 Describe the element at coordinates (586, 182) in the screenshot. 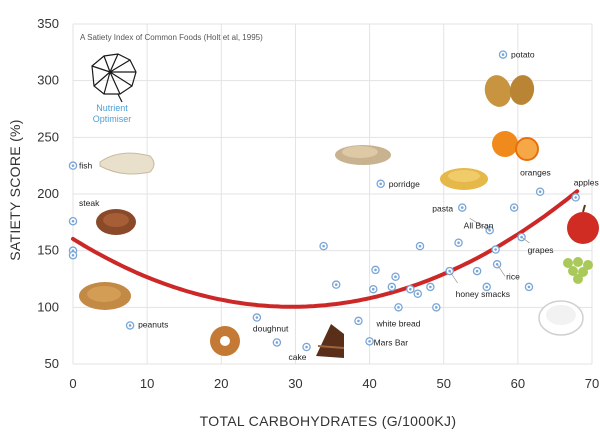

I see `point-label: apples` at that location.